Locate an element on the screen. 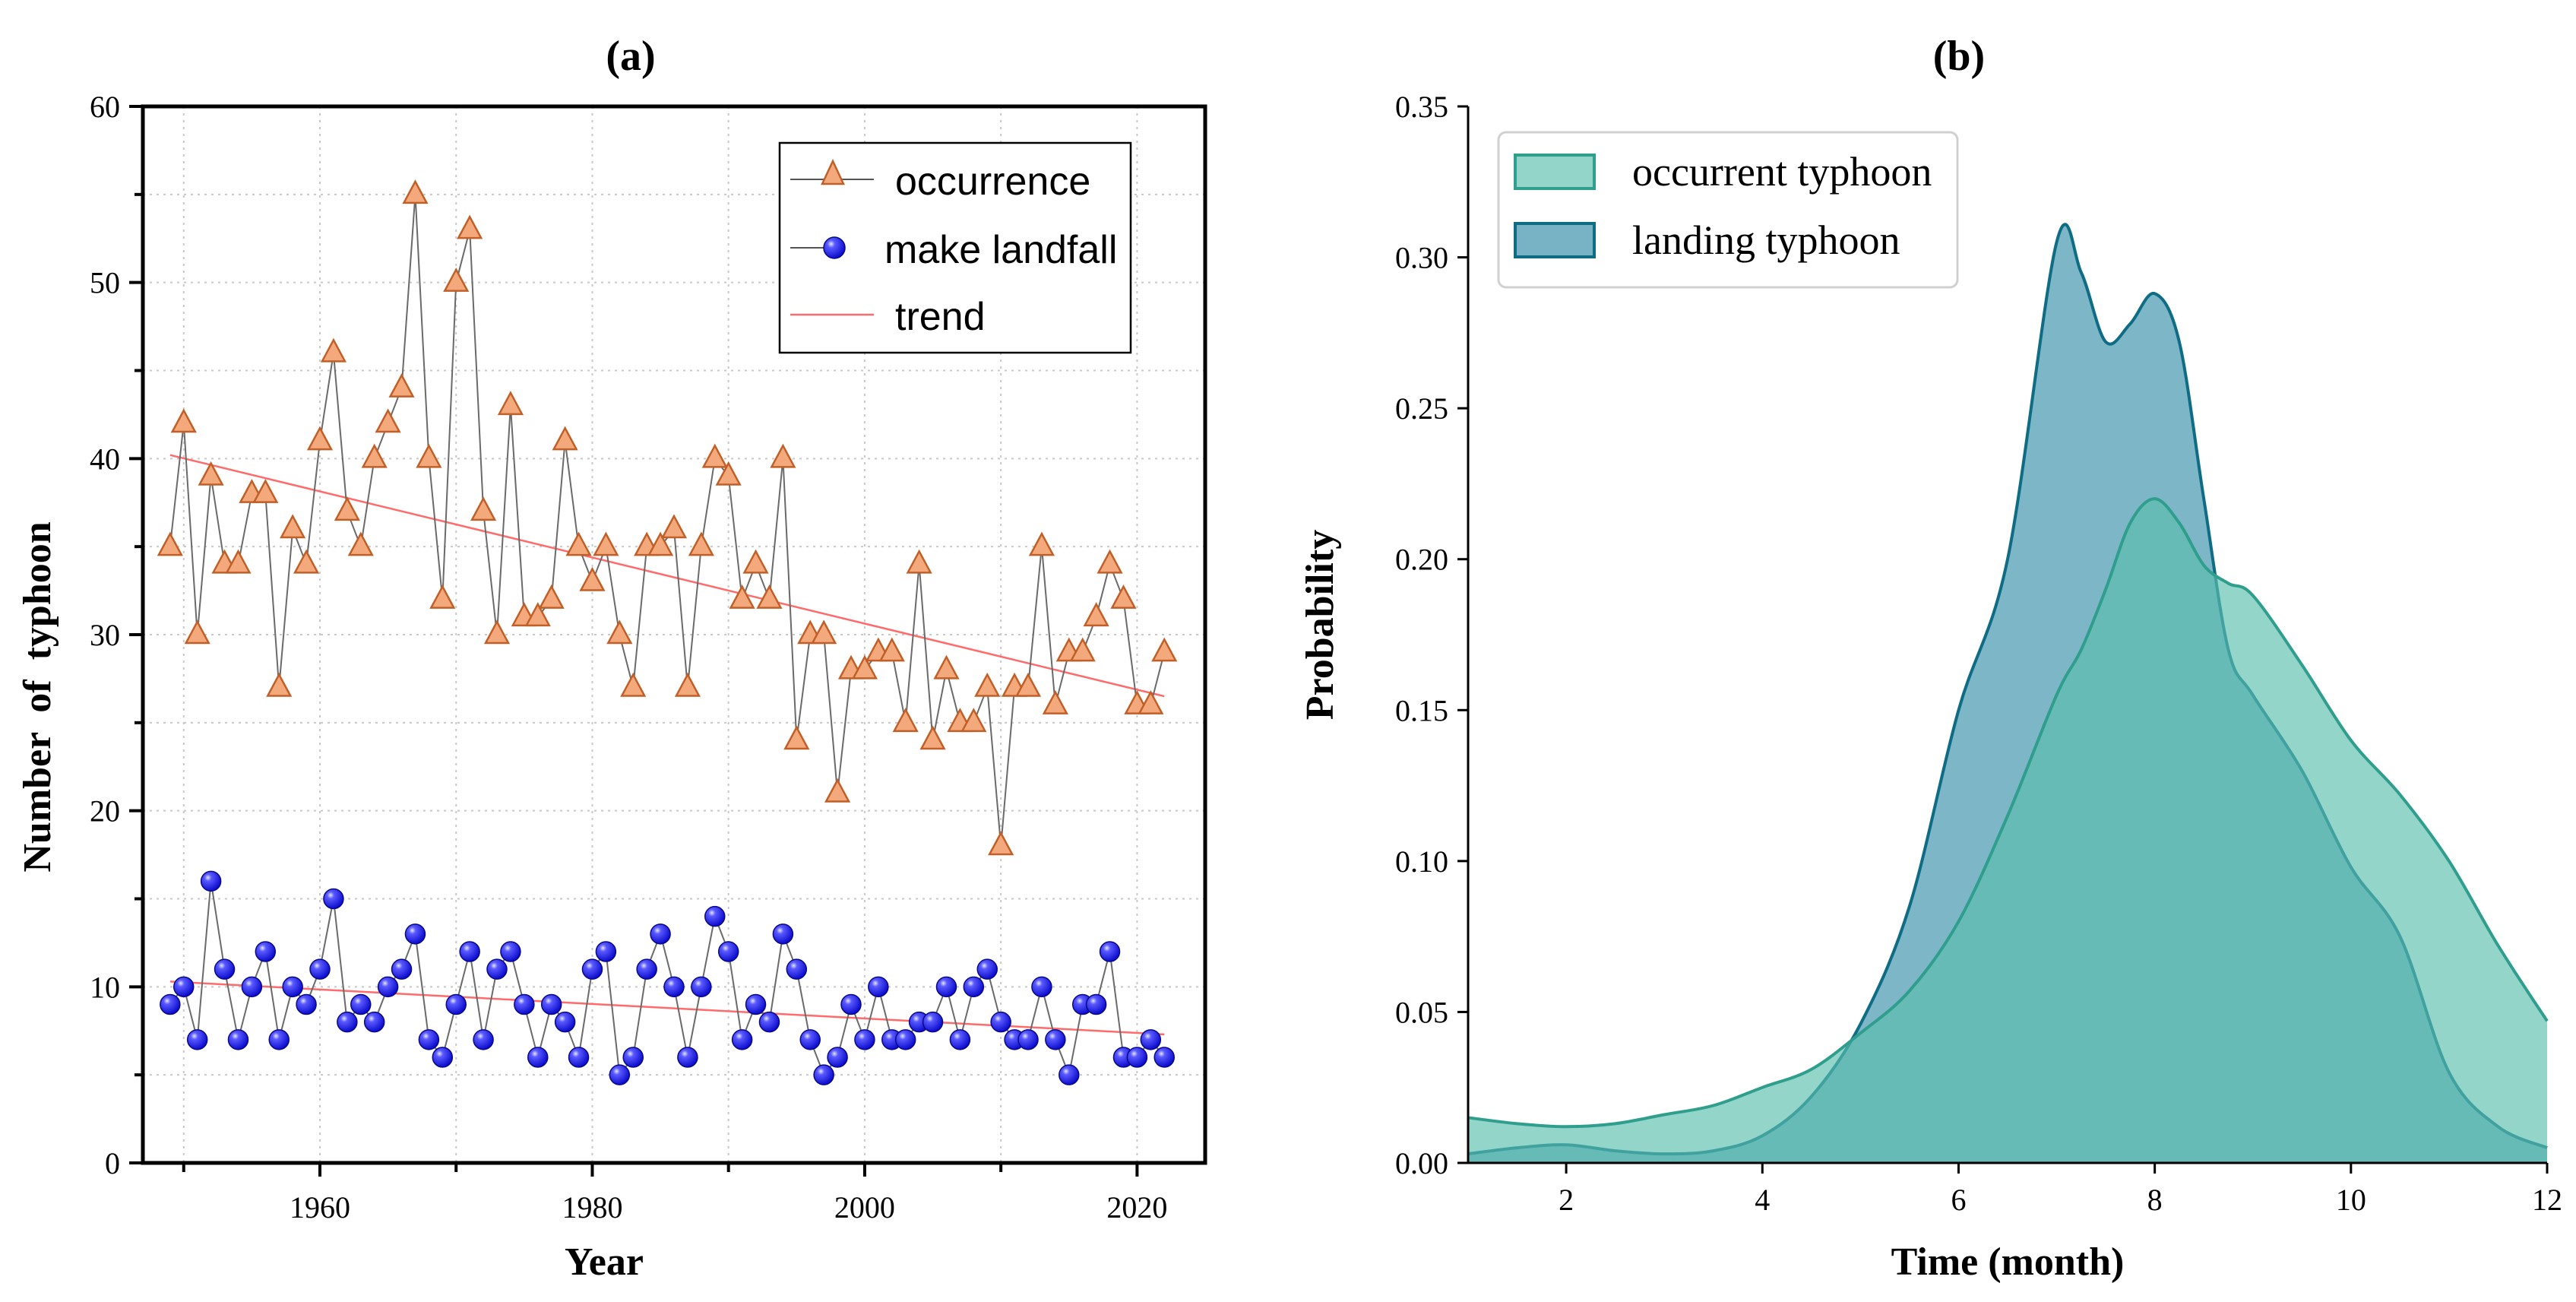  y-tick-label: 0.05 is located at coordinates (1421, 1012).